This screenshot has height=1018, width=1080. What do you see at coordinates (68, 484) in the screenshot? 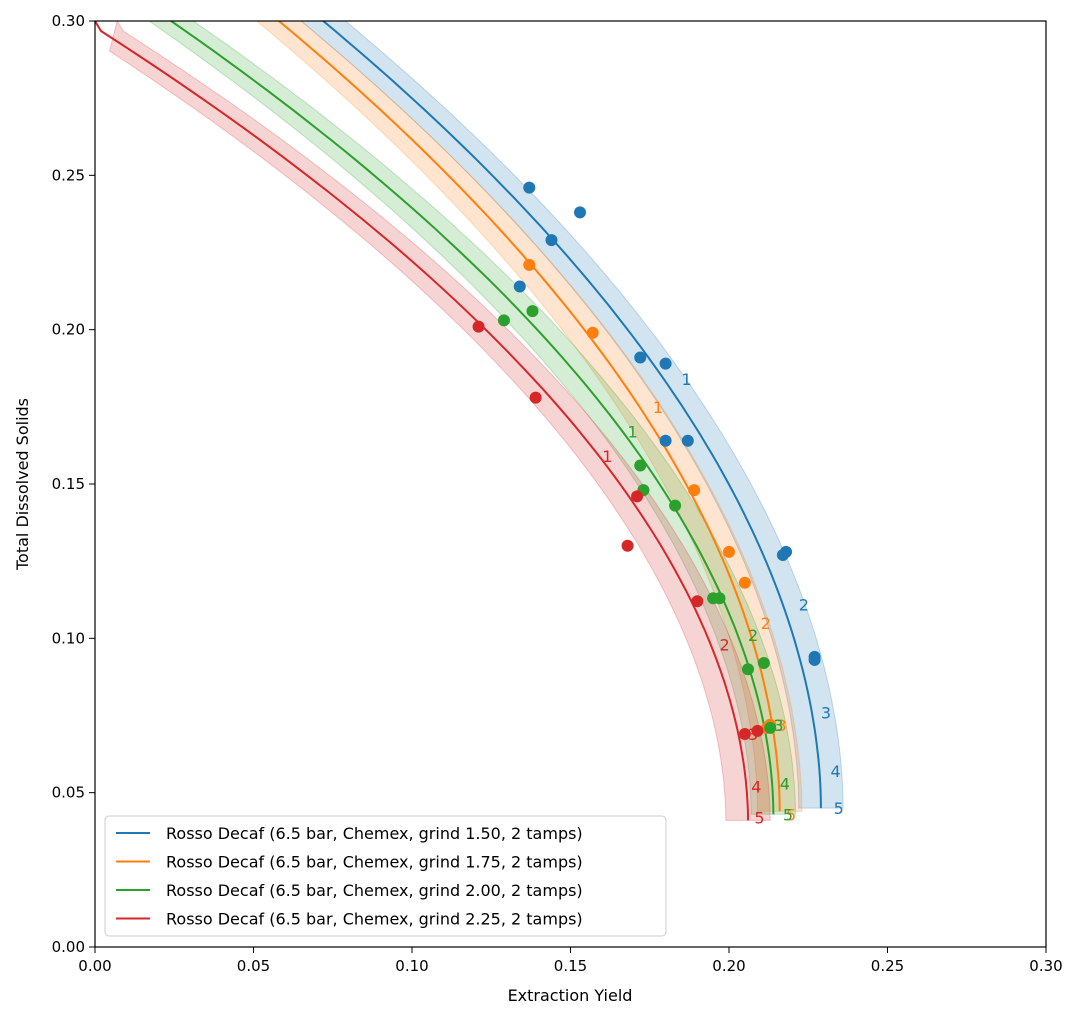
I see `y-tick-label: 0.15` at bounding box center [68, 484].